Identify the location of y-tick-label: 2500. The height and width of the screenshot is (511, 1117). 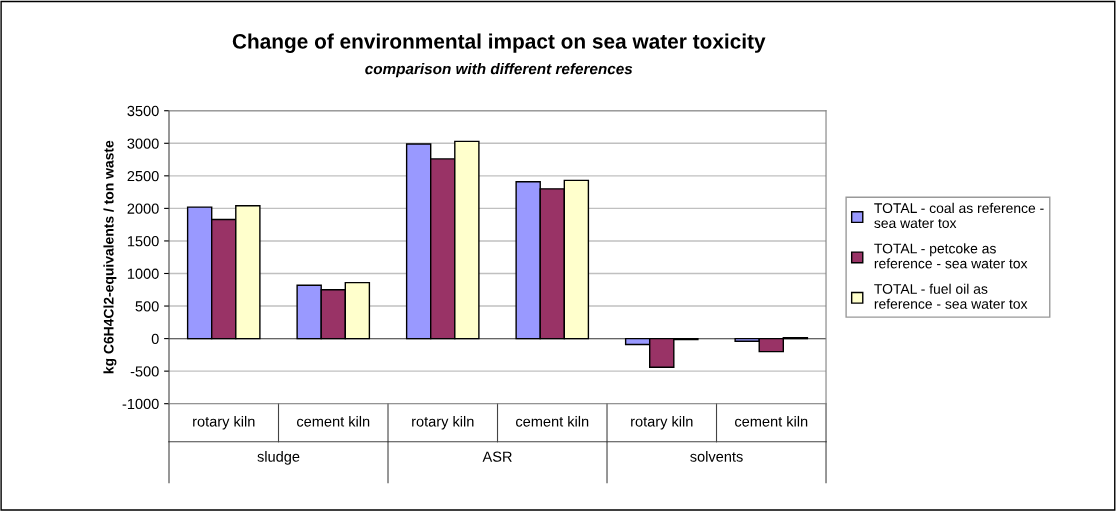
(143, 176).